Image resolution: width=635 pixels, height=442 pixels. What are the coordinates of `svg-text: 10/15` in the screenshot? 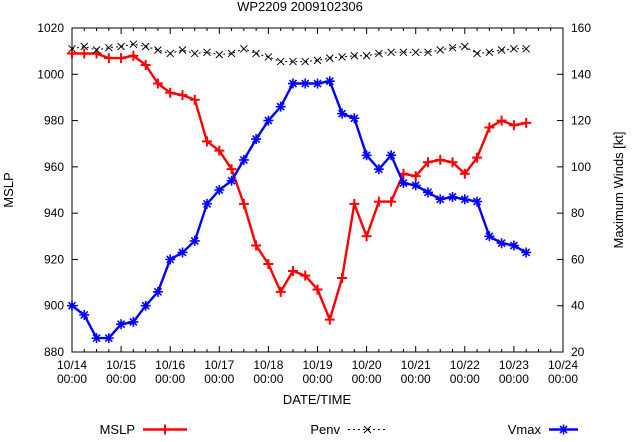 It's located at (121, 365).